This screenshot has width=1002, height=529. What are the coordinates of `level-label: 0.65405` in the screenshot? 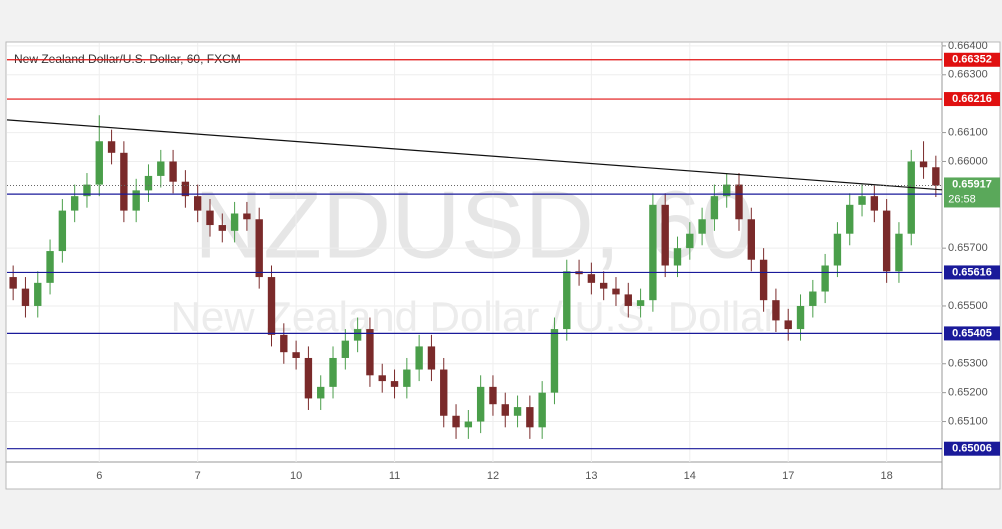 It's located at (972, 333).